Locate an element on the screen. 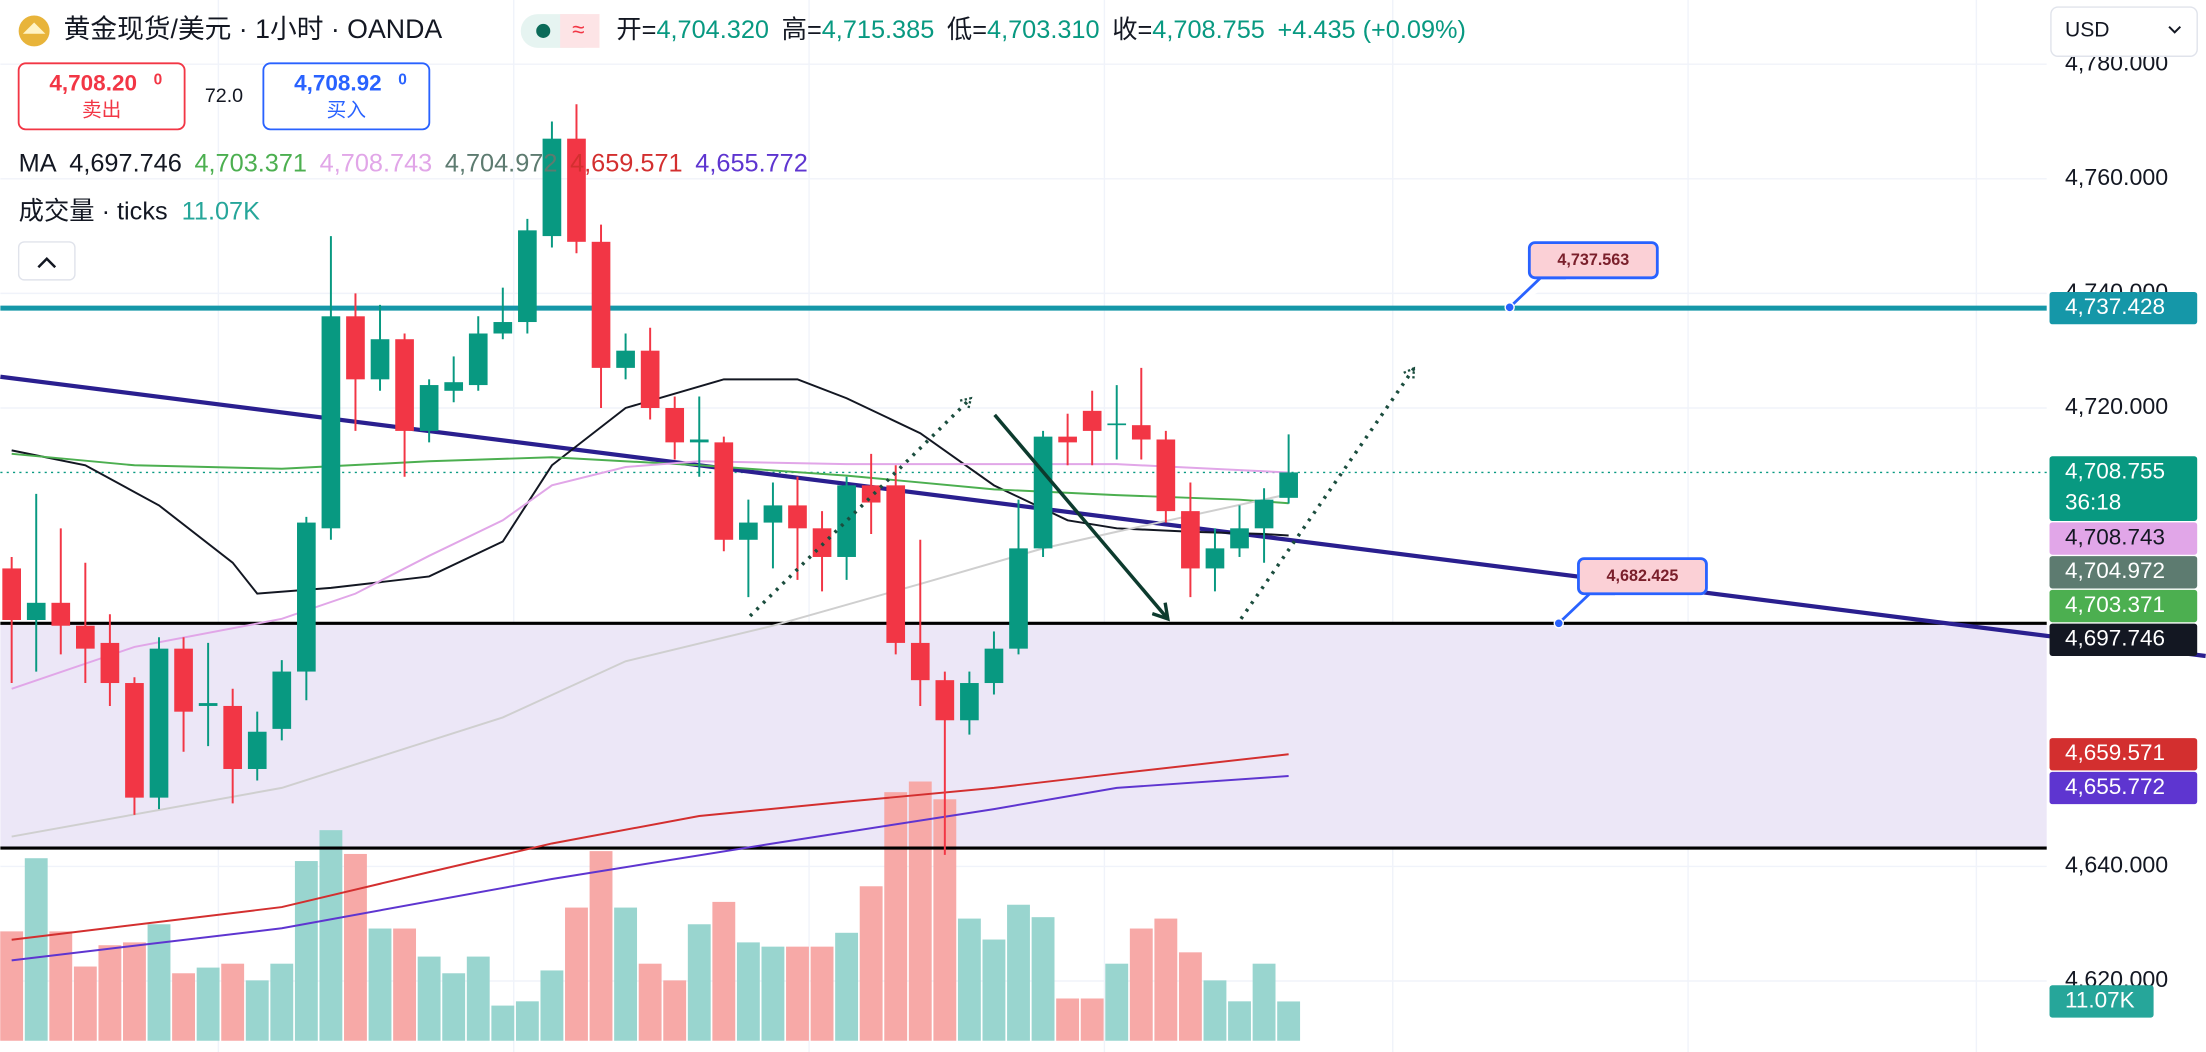 This screenshot has width=2206, height=1052. status-badge-half is located at coordinates (580, 31).